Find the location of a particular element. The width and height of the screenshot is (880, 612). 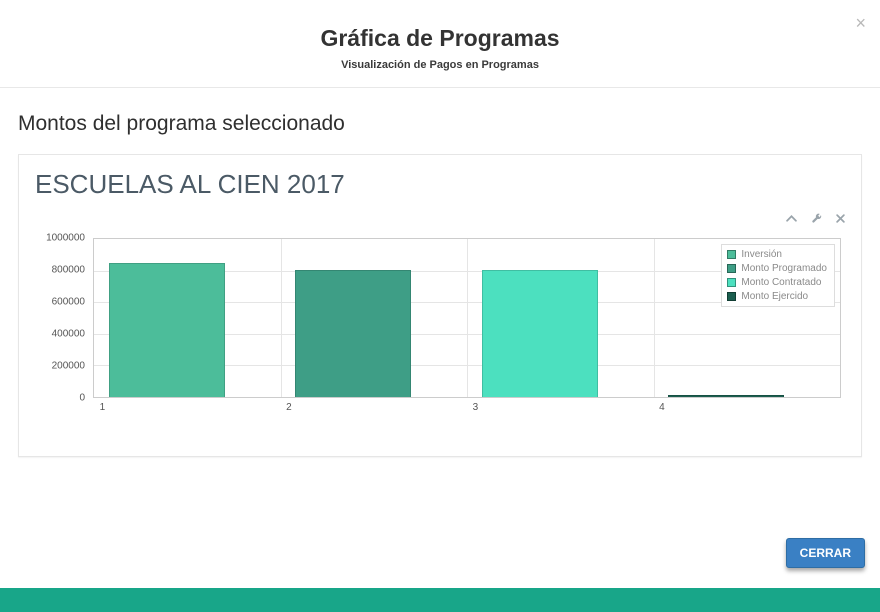

wrench-icon is located at coordinates (816, 218).